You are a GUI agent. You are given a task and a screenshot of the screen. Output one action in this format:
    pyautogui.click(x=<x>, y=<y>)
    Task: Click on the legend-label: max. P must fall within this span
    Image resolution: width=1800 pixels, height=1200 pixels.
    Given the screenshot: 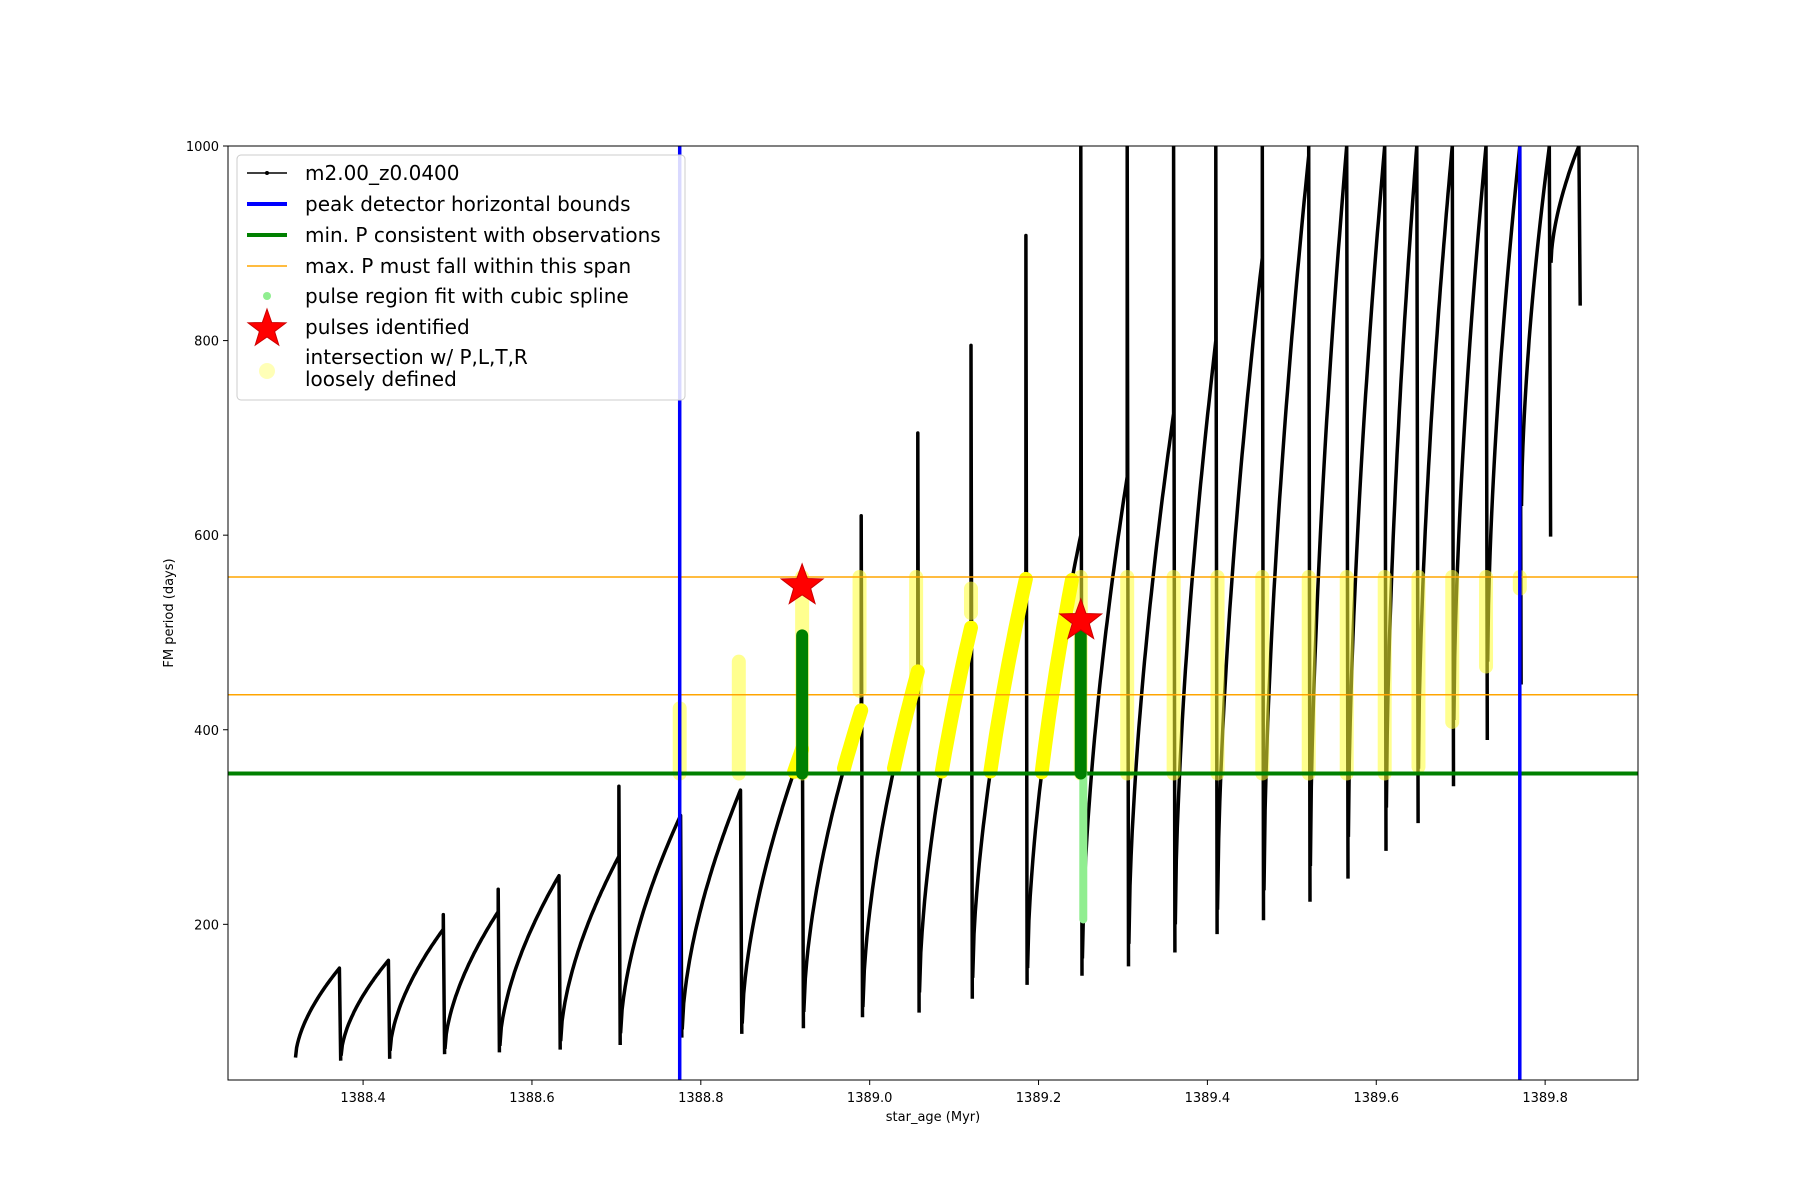 What is the action you would take?
    pyautogui.click(x=468, y=266)
    